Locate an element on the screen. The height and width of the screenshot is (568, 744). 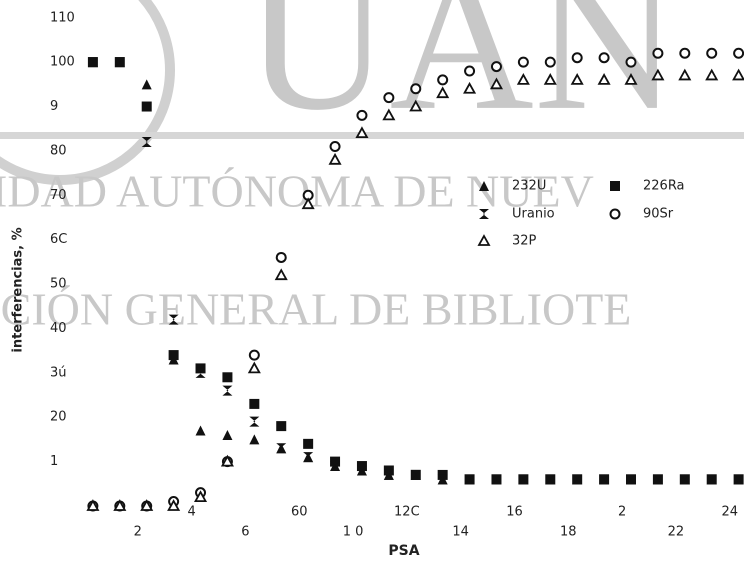
x-tick-label: 60 is located at coordinates (299, 512).